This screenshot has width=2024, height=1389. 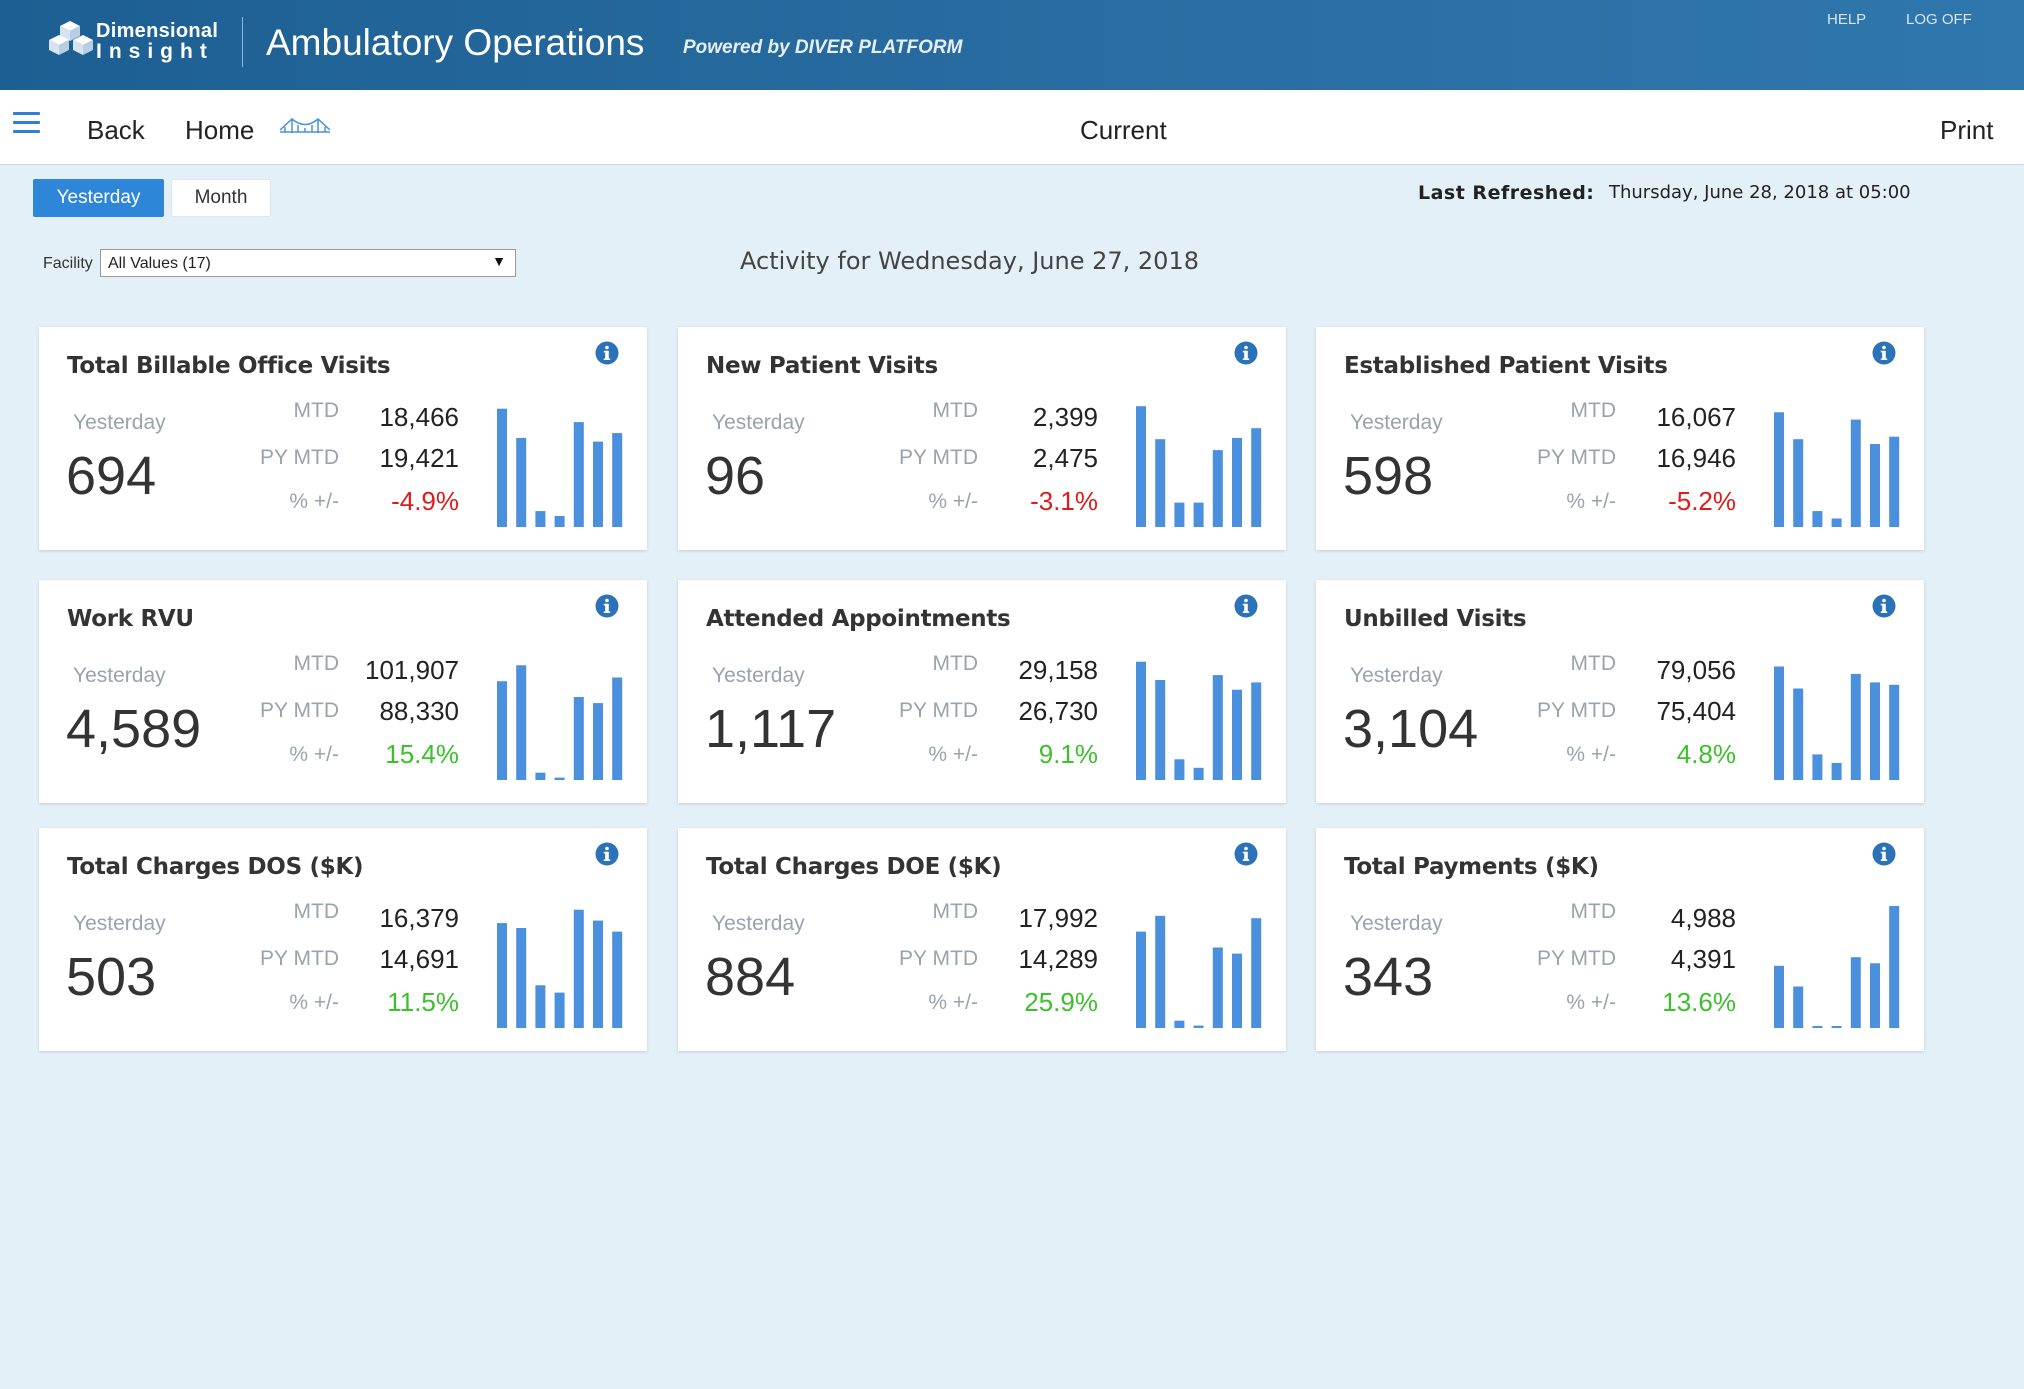 I want to click on py-mtd-value: 2,475, so click(x=1065, y=458).